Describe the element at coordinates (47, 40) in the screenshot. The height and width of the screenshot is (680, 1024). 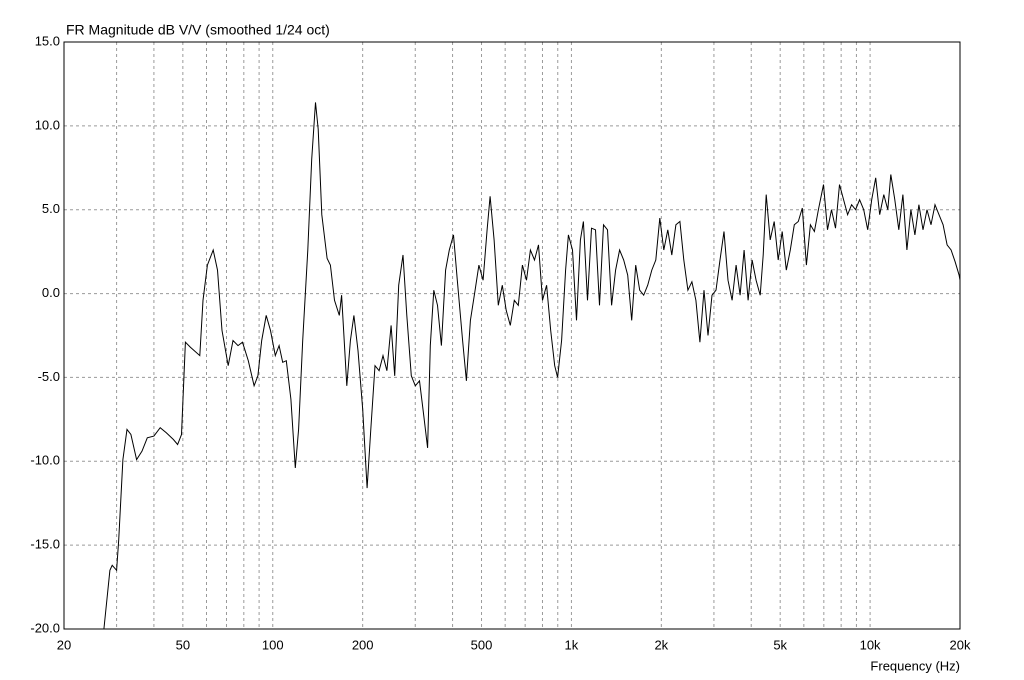
I see `y-tick-label: 15.0` at that location.